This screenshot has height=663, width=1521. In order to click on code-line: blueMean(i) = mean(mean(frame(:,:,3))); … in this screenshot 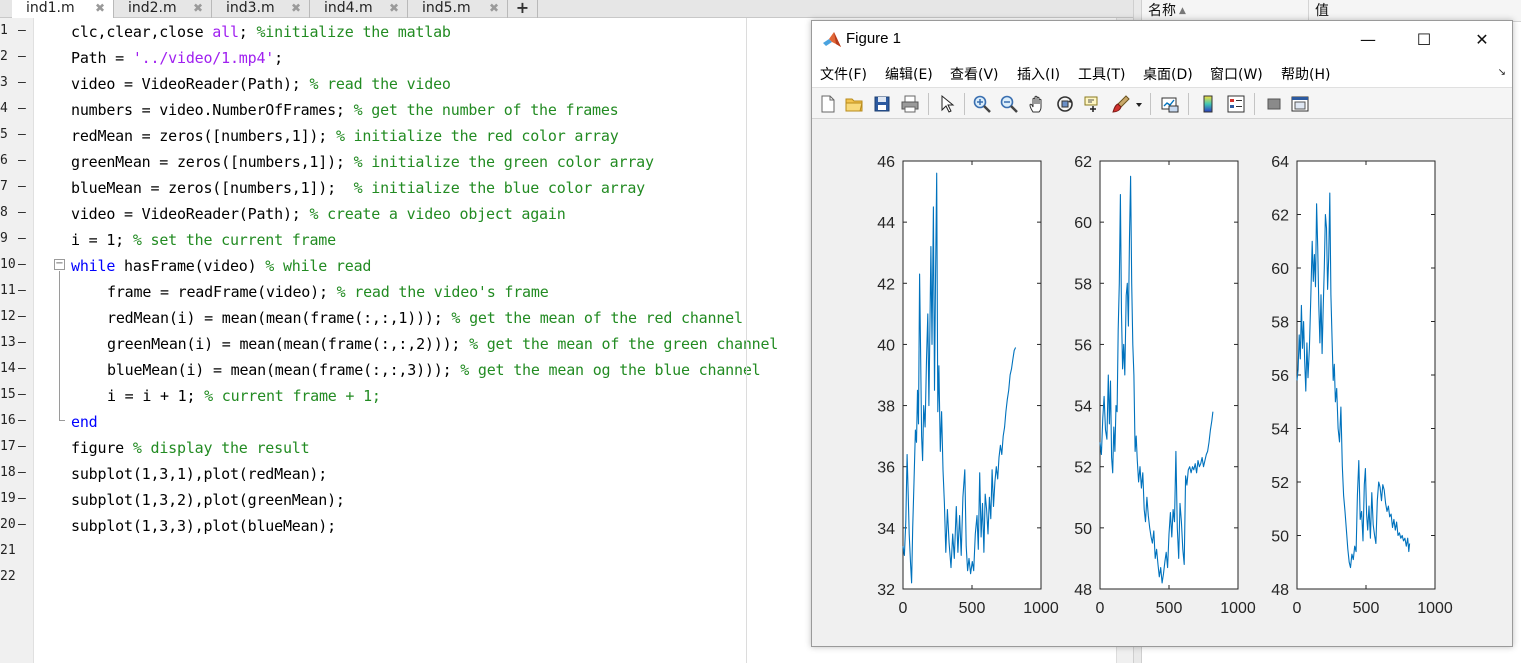, I will do `click(434, 370)`.